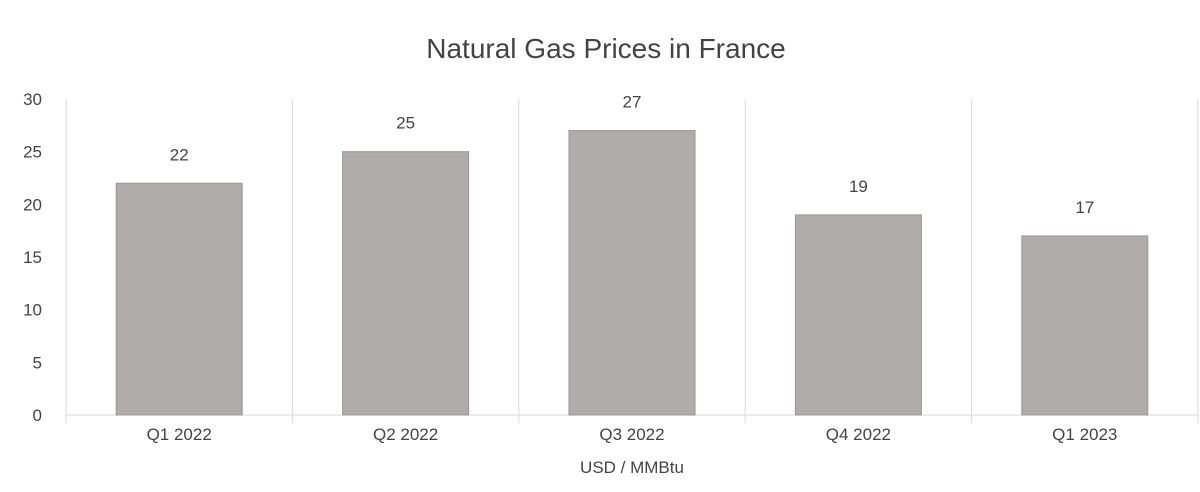  What do you see at coordinates (632, 467) in the screenshot?
I see `x-axis-label: USD / MMBtu` at bounding box center [632, 467].